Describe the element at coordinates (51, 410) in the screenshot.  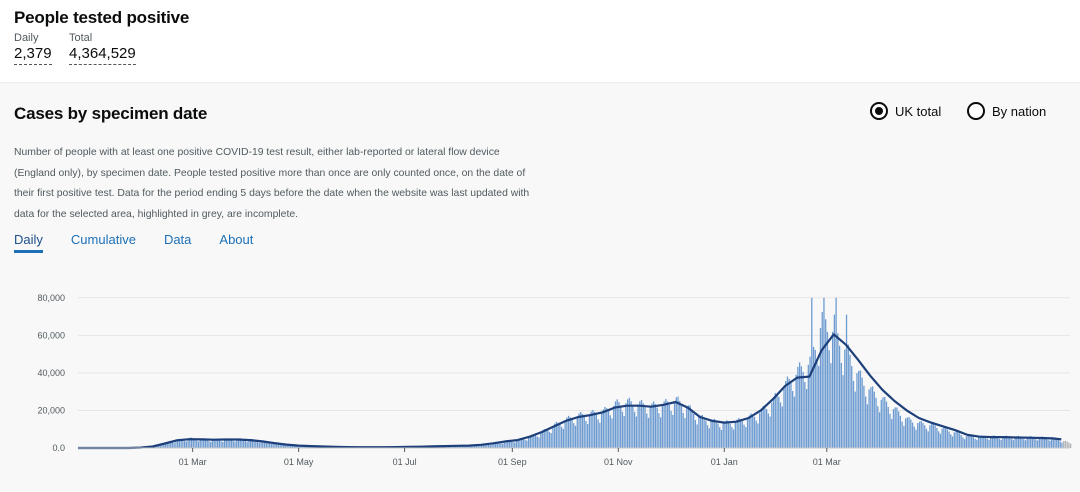
I see `y-tick-label: 20,000` at that location.